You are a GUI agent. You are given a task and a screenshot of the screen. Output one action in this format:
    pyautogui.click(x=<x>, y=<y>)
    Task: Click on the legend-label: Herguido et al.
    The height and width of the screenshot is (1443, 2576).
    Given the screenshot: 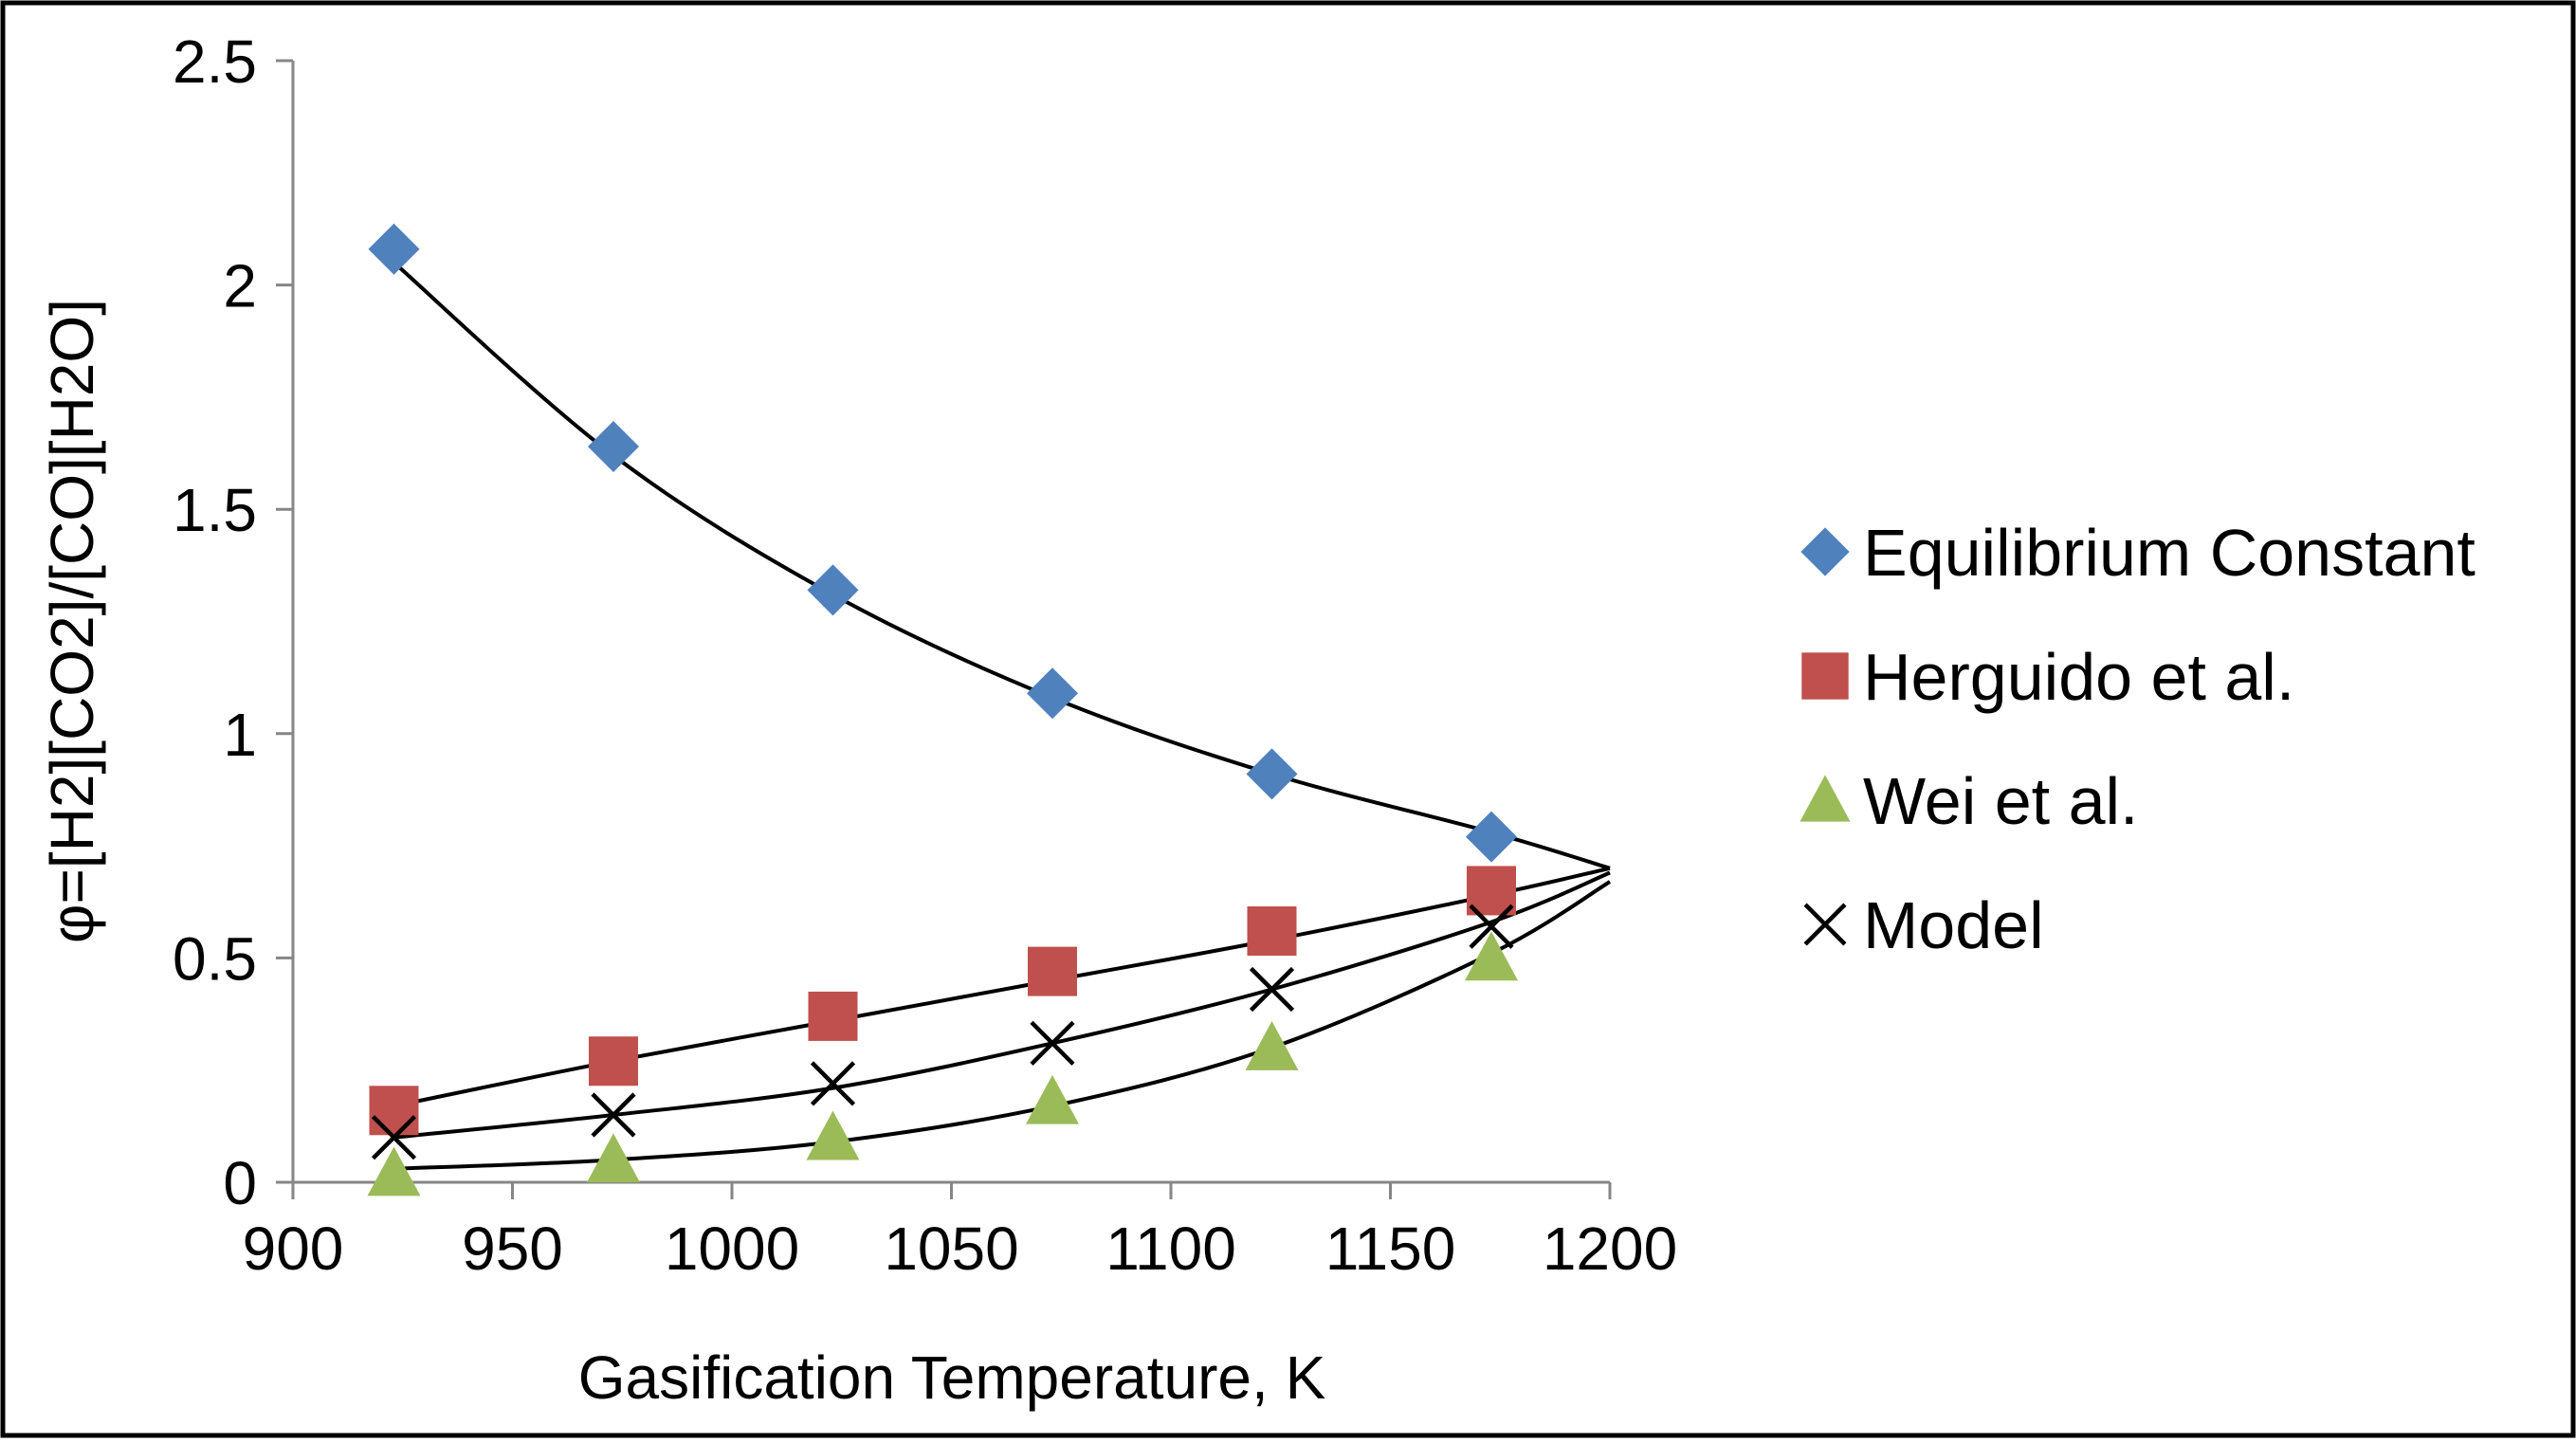 What is the action you would take?
    pyautogui.click(x=2078, y=677)
    